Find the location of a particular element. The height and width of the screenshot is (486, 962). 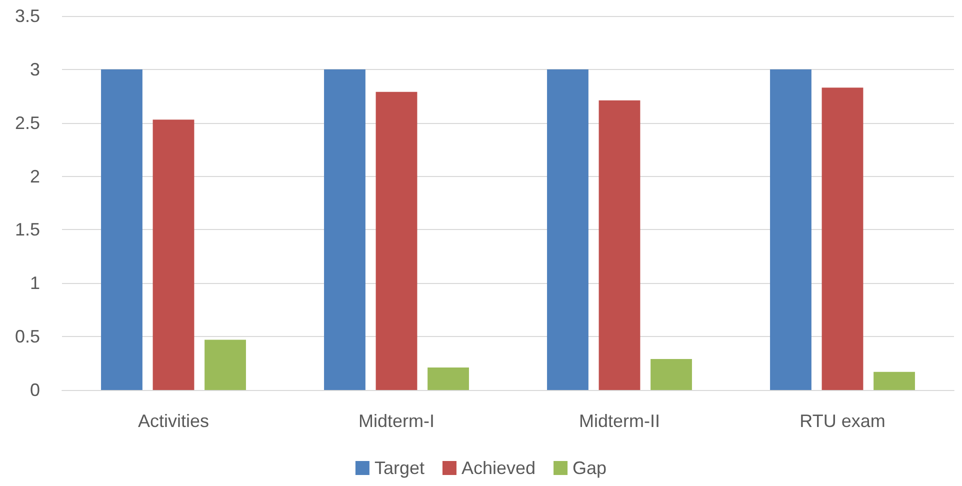

legend-label: Target is located at coordinates (399, 468).